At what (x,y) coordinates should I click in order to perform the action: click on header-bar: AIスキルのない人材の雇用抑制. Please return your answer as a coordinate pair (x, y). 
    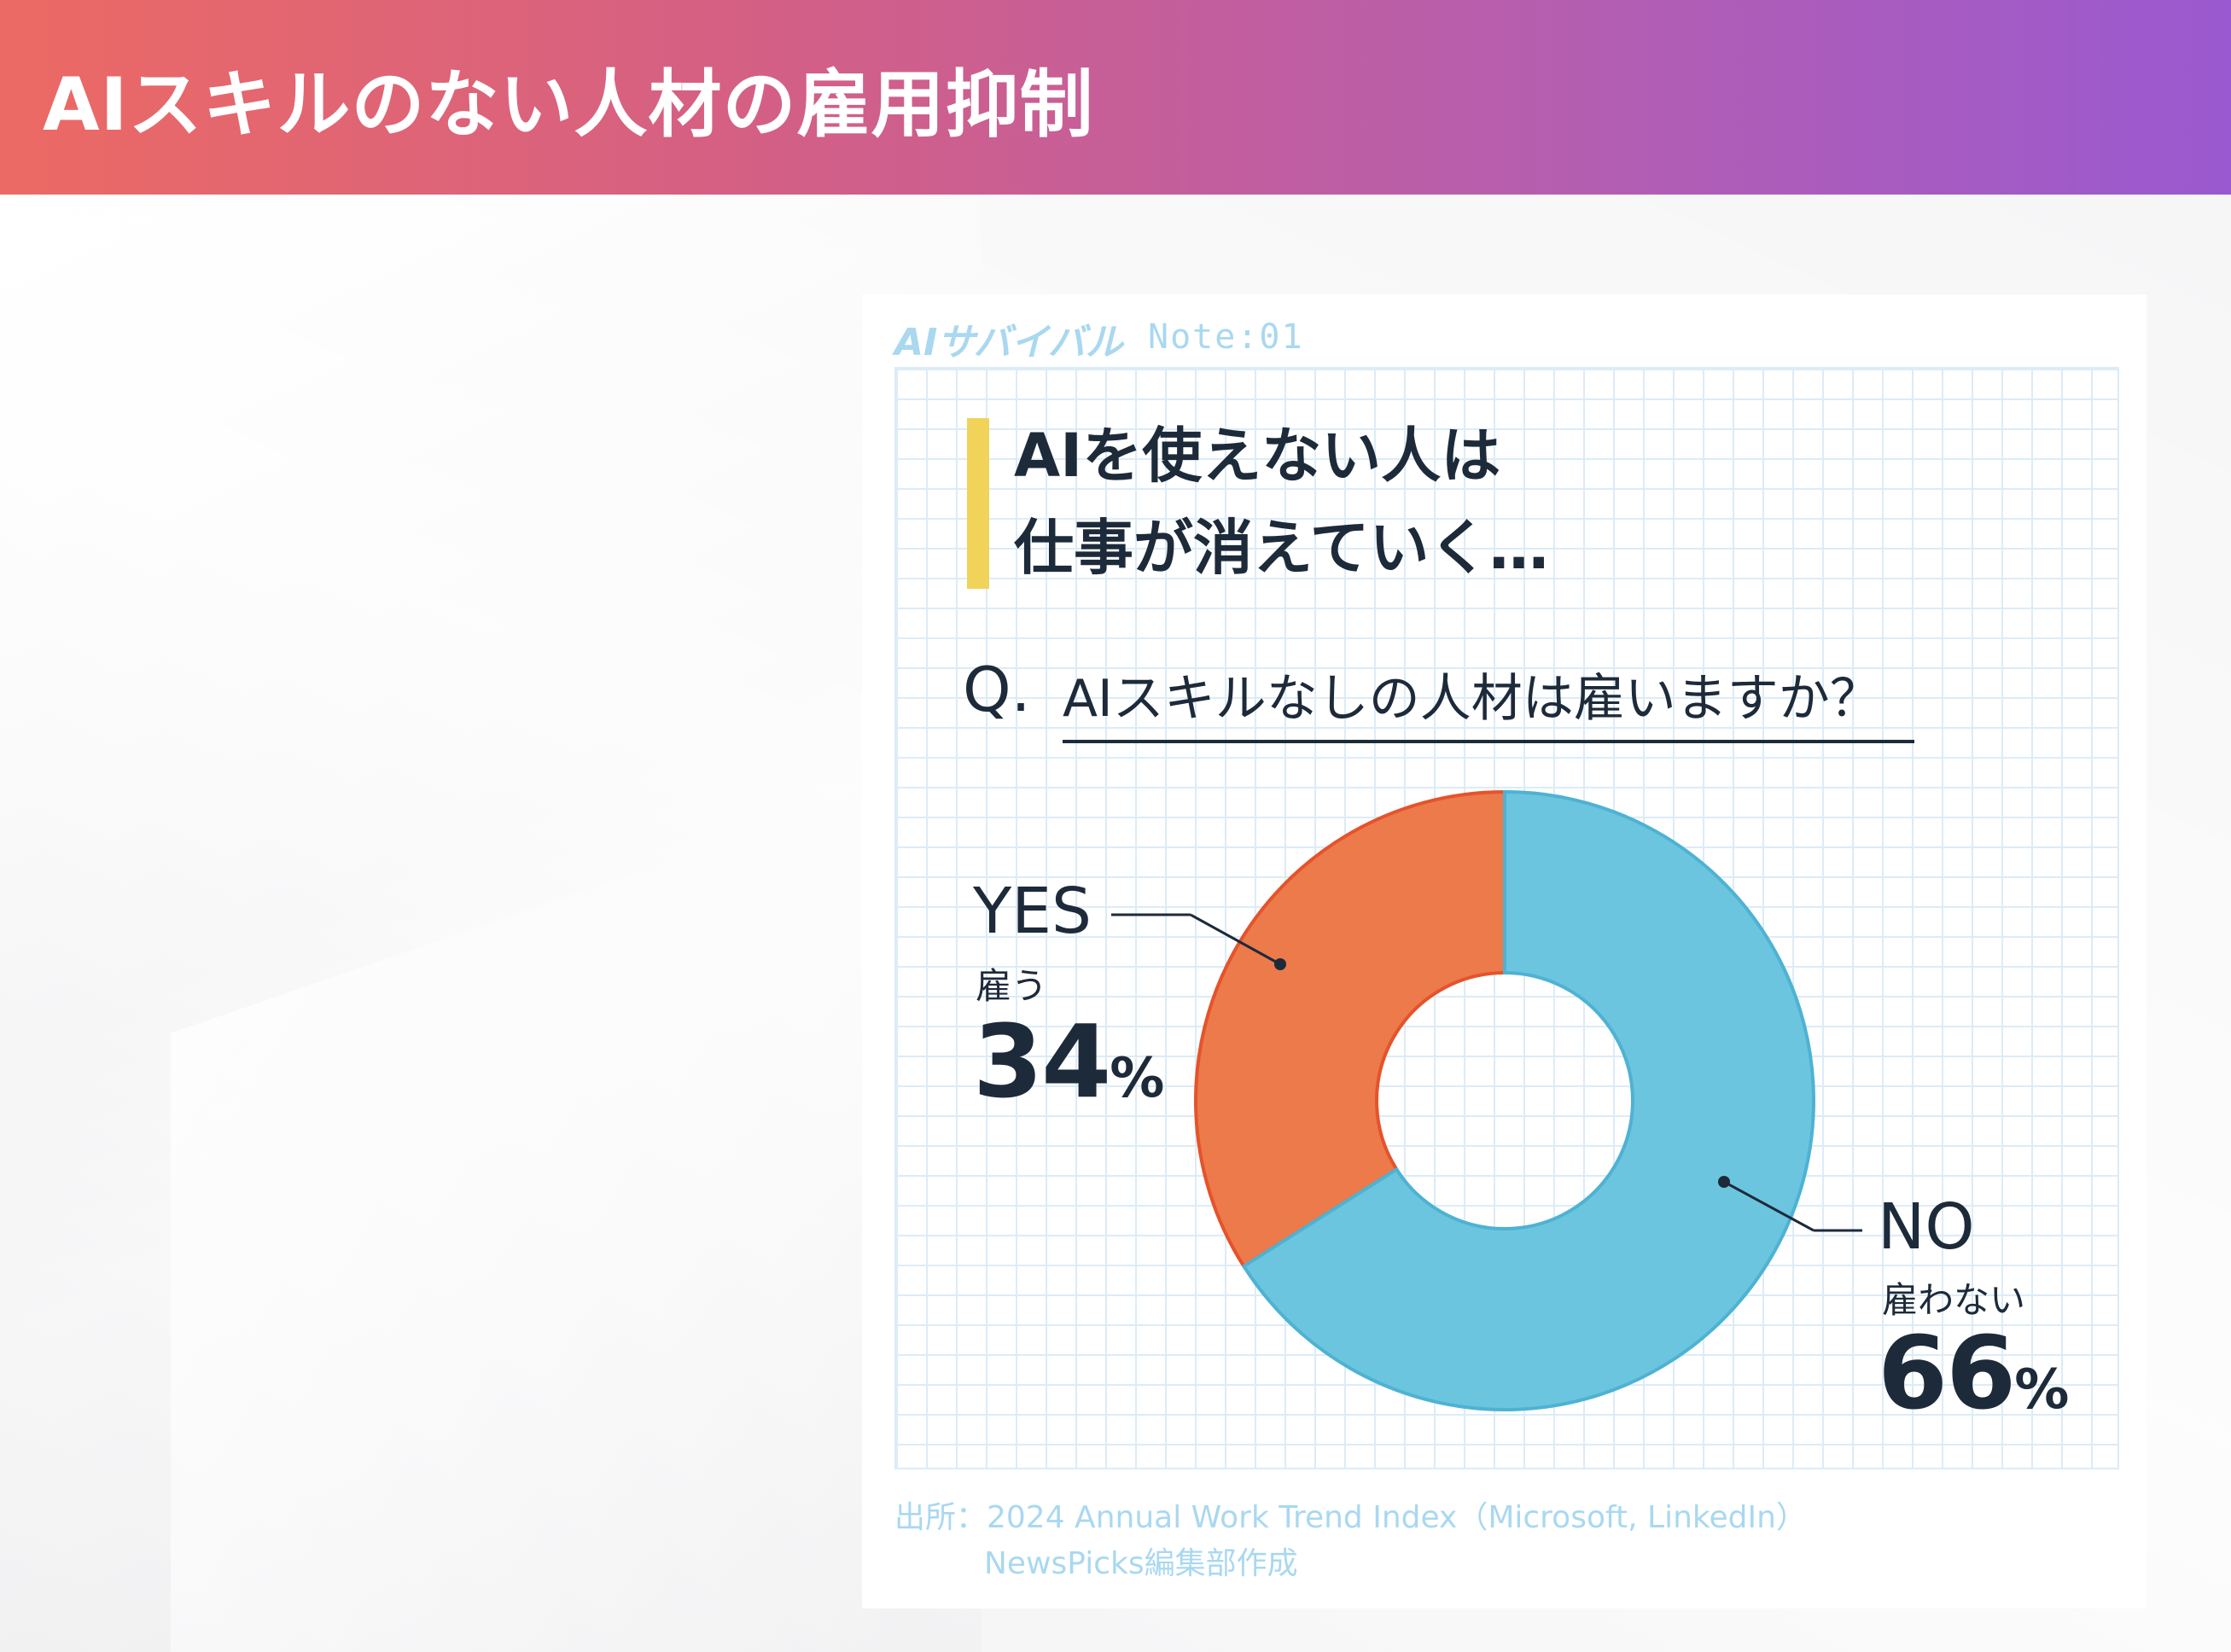
    Looking at the image, I should click on (1115, 97).